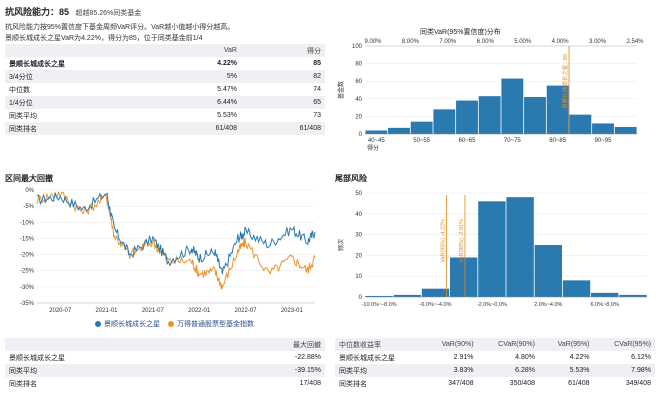 The height and width of the screenshot is (400, 660). Describe the element at coordinates (165, 89) in the screenshot. I see `table-row: 中位数 5.47% 74` at that location.